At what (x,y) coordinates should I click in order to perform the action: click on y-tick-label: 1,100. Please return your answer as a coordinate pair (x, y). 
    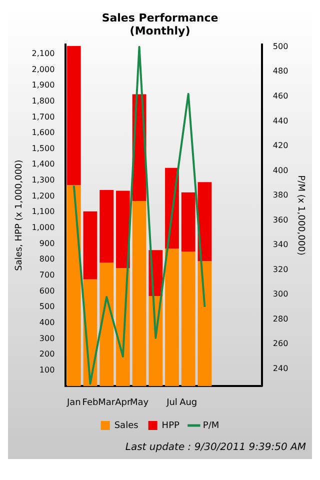
    Looking at the image, I should click on (43, 211).